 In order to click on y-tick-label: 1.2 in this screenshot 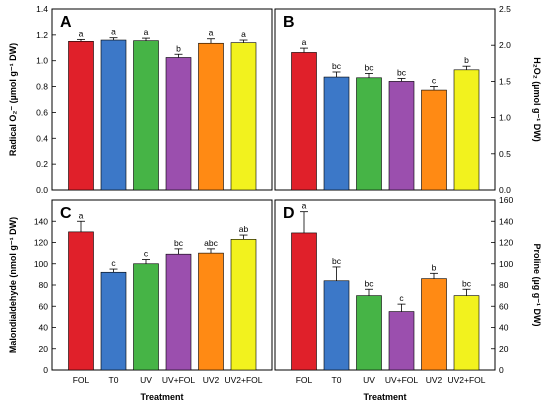, I will do `click(42, 35)`.